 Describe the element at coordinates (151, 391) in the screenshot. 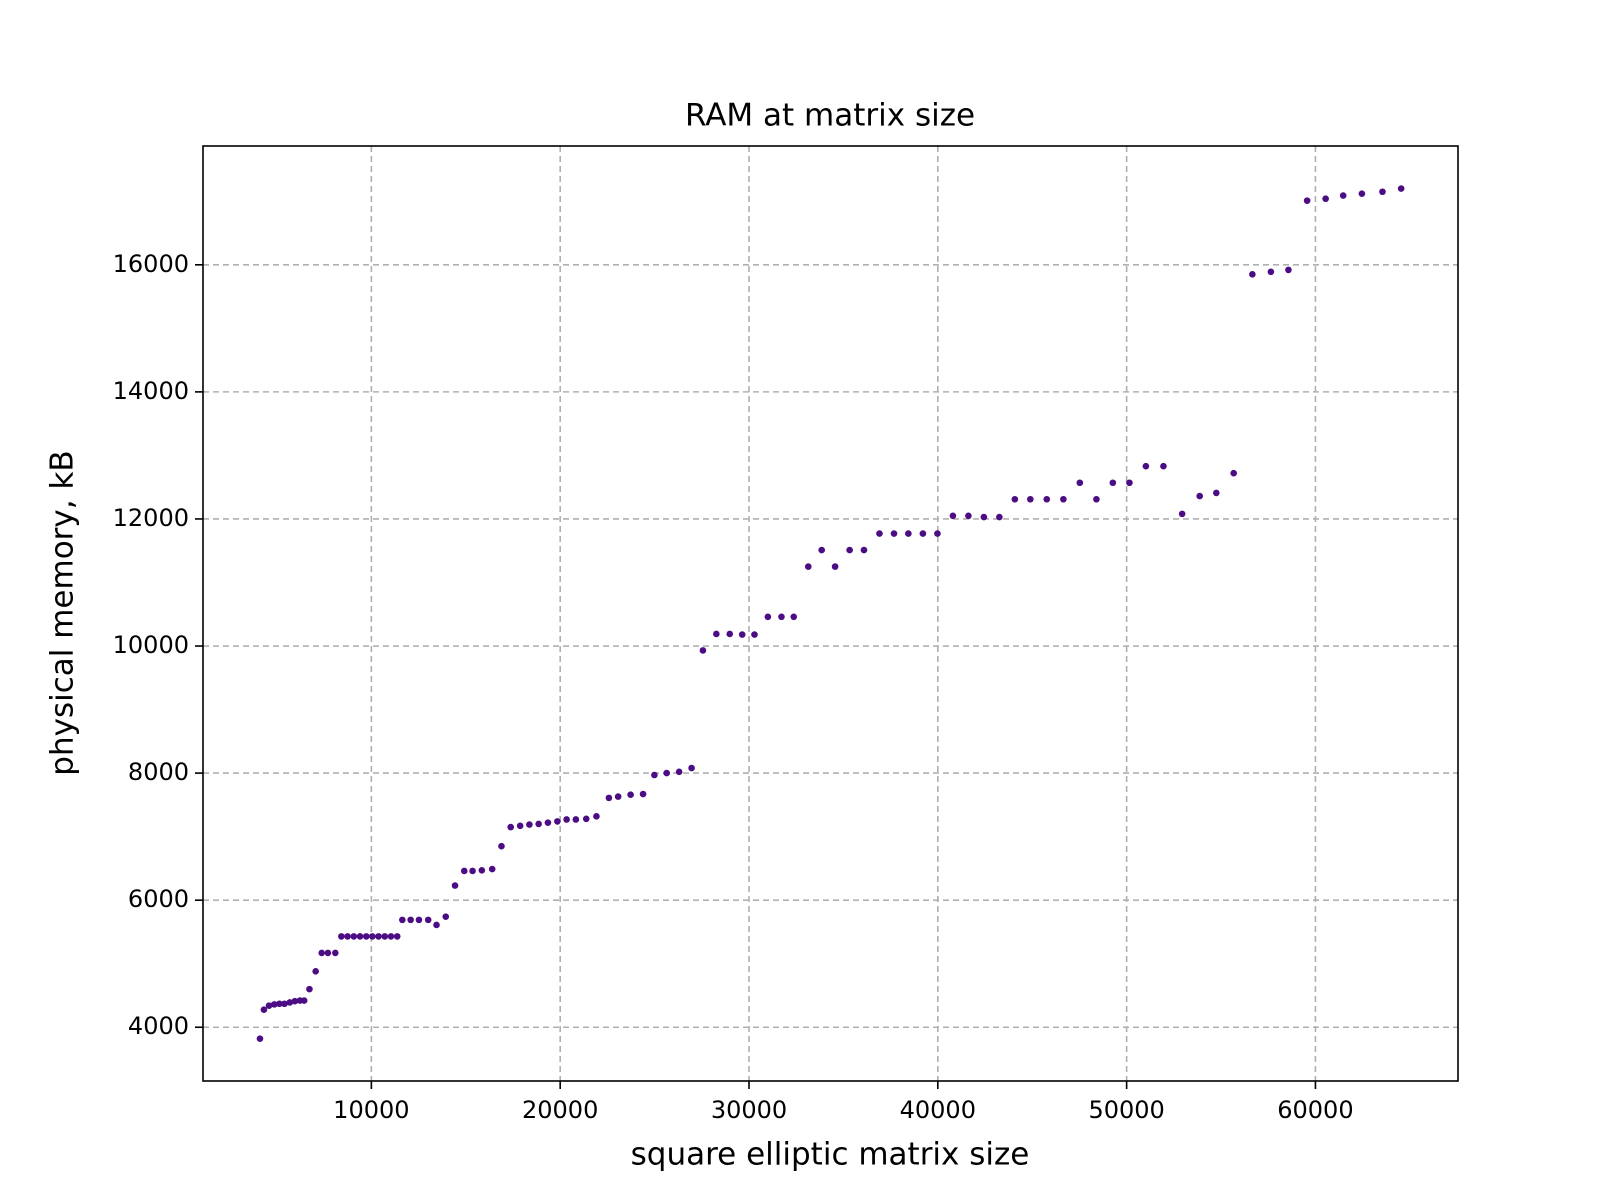

I see `y-tick-label: 14000` at that location.